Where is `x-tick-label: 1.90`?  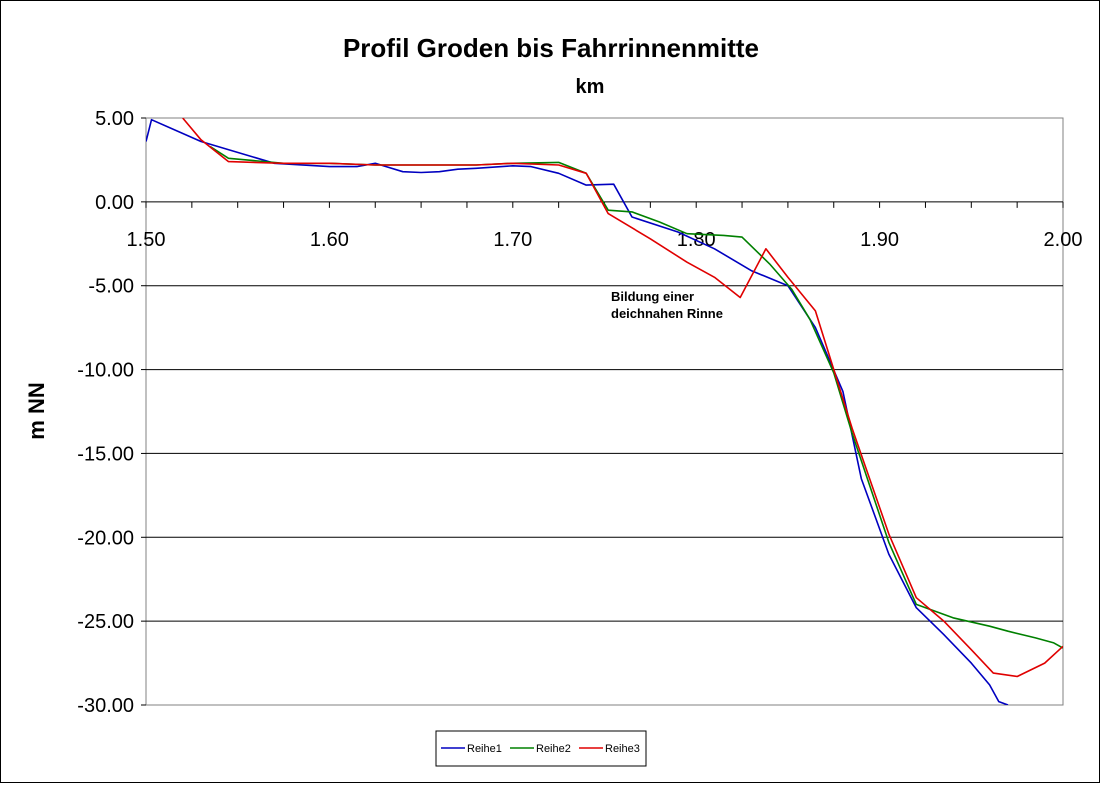 x-tick-label: 1.90 is located at coordinates (879, 240).